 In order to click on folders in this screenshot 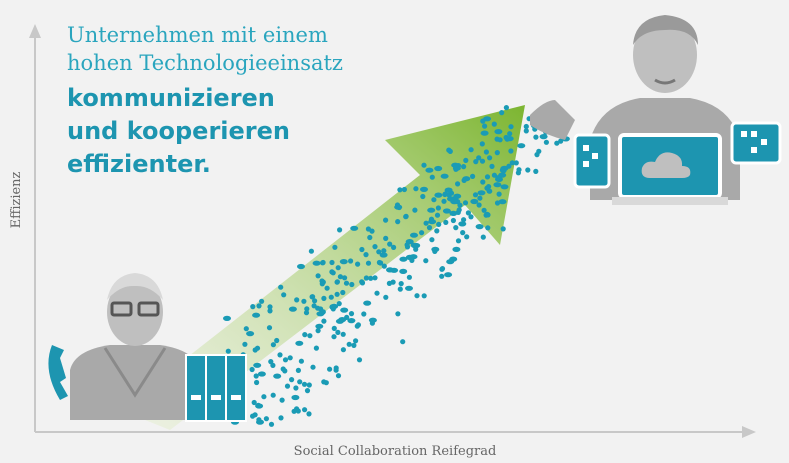, I will do `click(216, 388)`.